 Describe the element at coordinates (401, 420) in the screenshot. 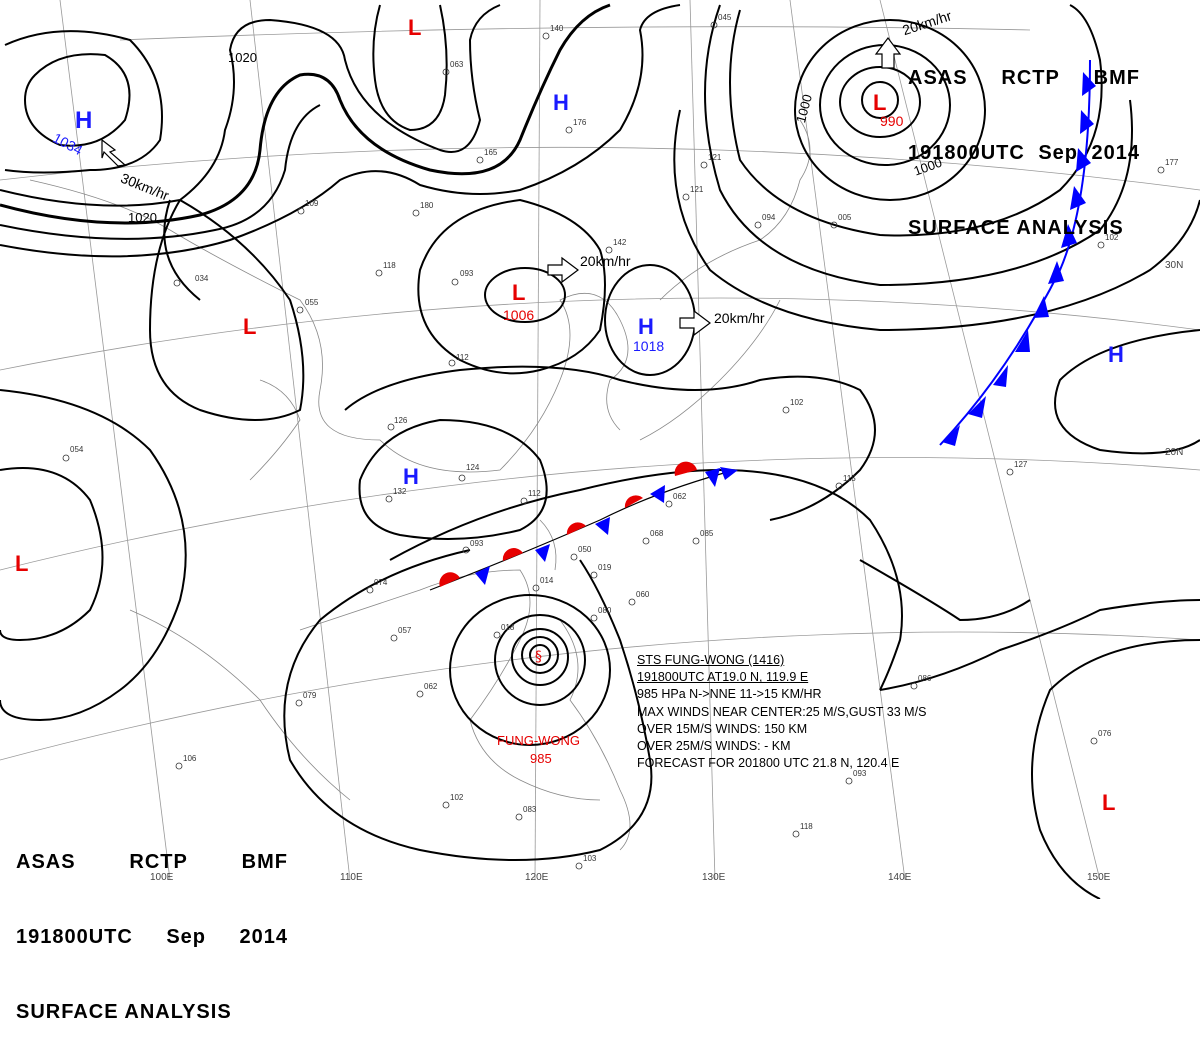

I see `station-label: 126` at that location.